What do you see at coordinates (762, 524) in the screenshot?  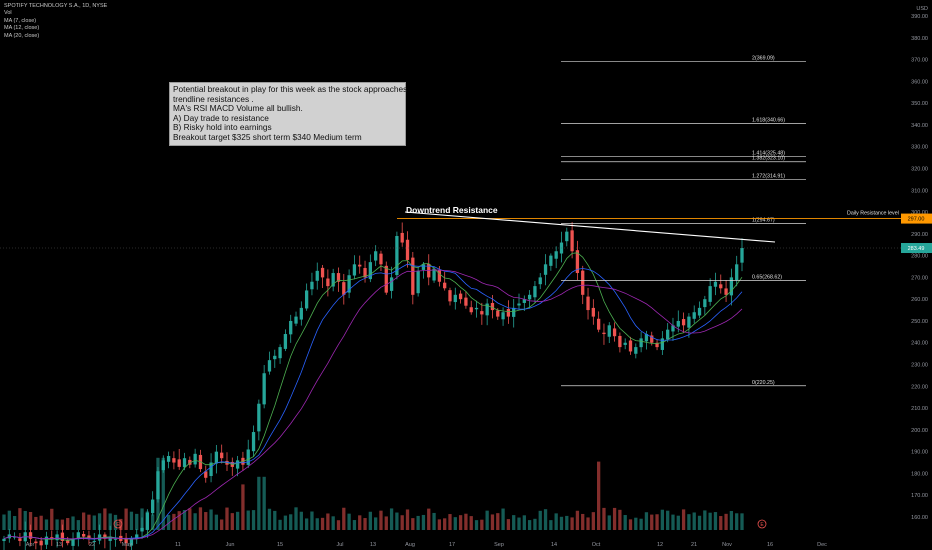 I see `earnings-marker` at bounding box center [762, 524].